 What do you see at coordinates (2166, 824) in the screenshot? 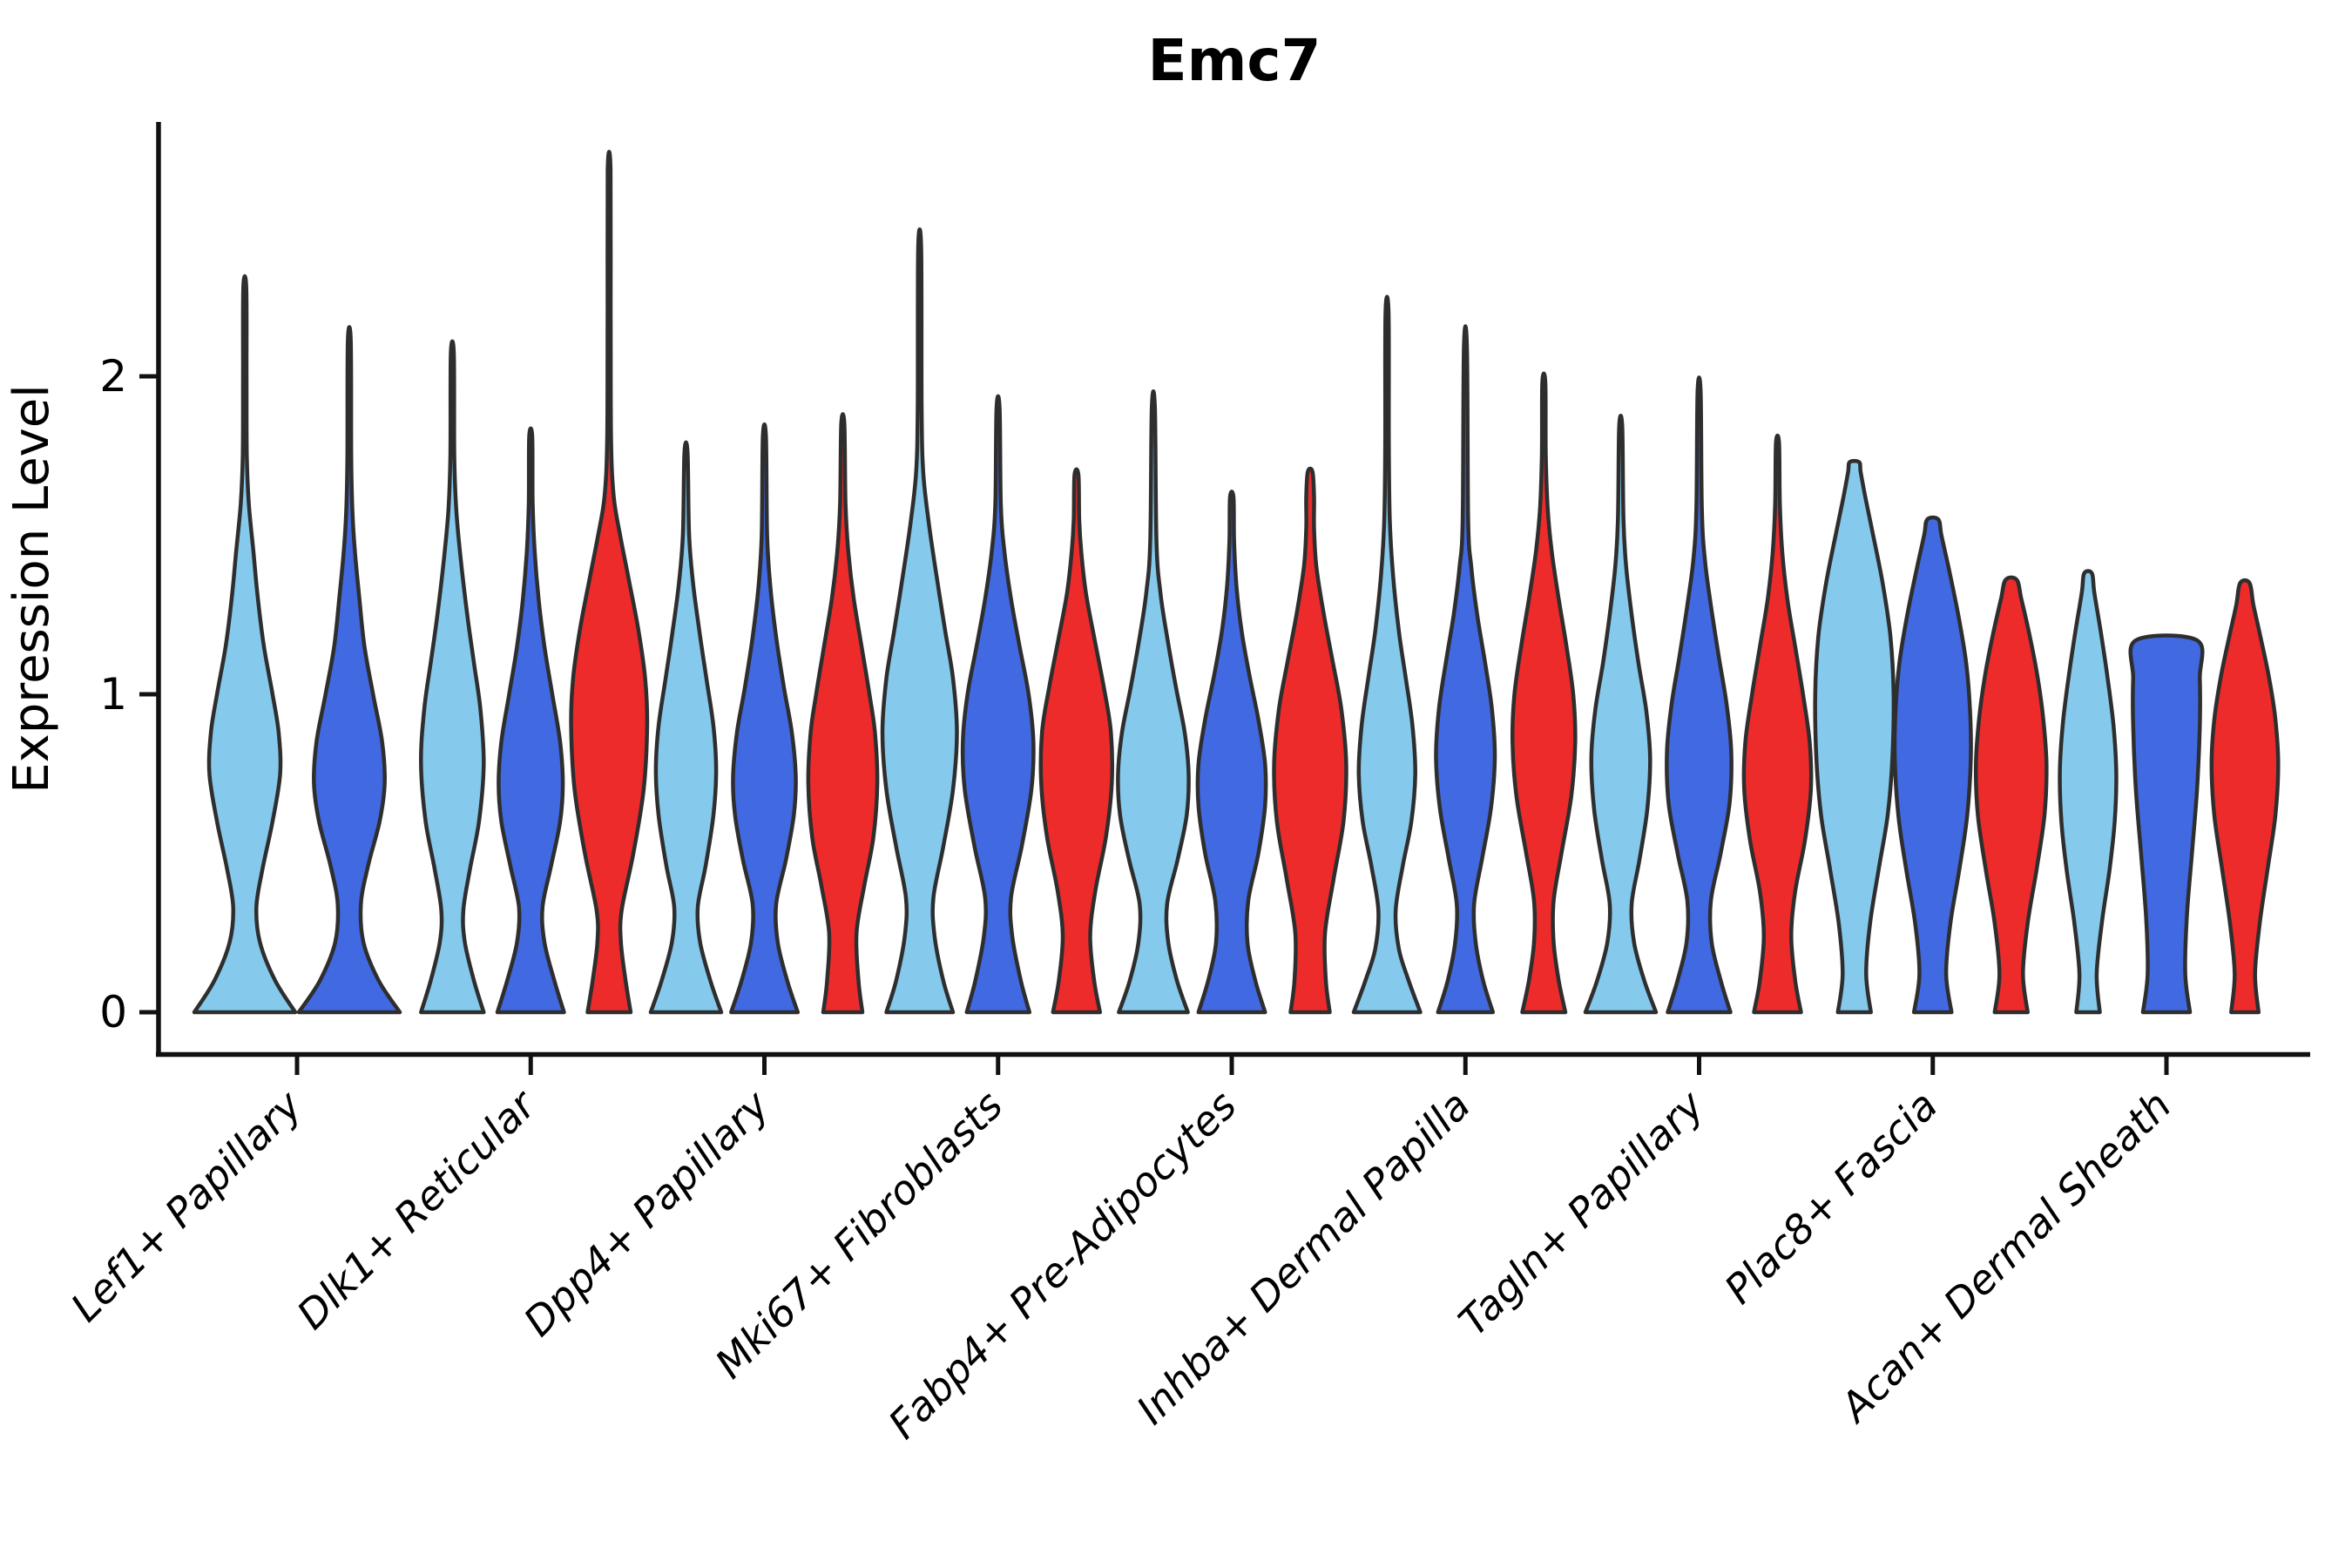
I see `violin-8-dark_blue` at bounding box center [2166, 824].